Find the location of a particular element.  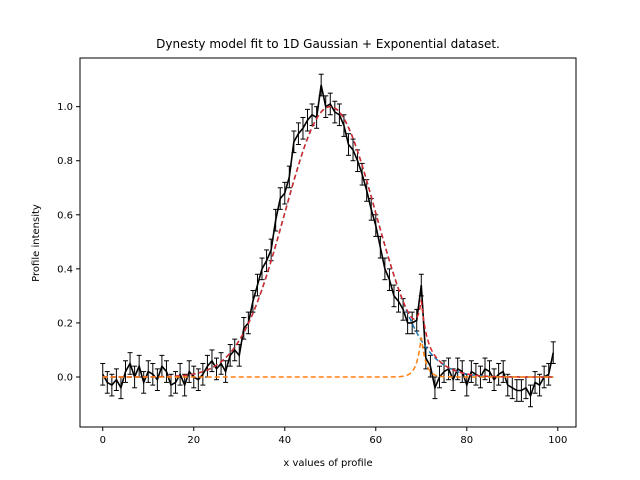

y-tick-label: 0.4 is located at coordinates (65, 269).